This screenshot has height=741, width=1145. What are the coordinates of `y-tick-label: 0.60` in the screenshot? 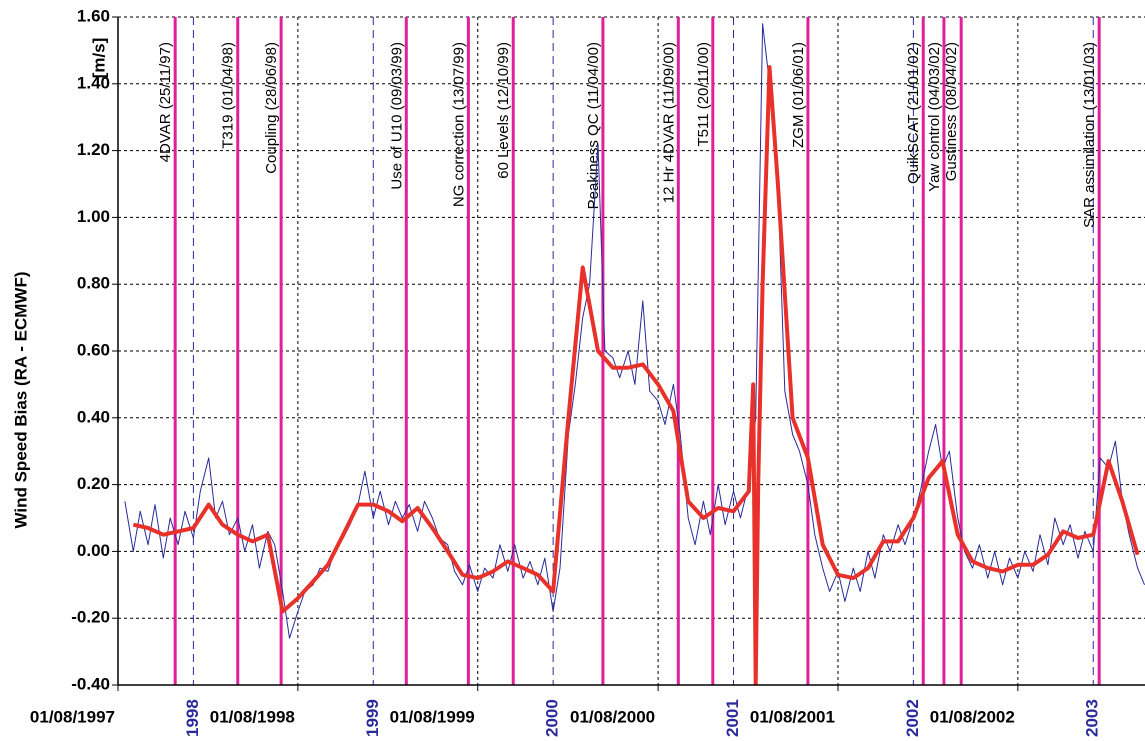 It's located at (93, 349).